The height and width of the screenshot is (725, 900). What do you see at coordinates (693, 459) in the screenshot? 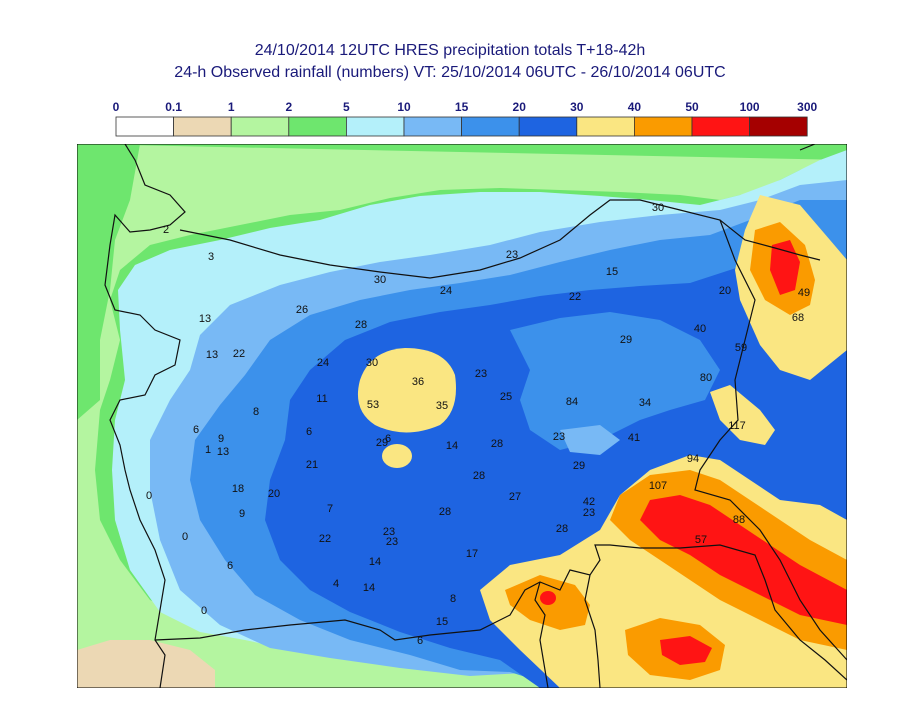
I see `station-value: 94` at bounding box center [693, 459].